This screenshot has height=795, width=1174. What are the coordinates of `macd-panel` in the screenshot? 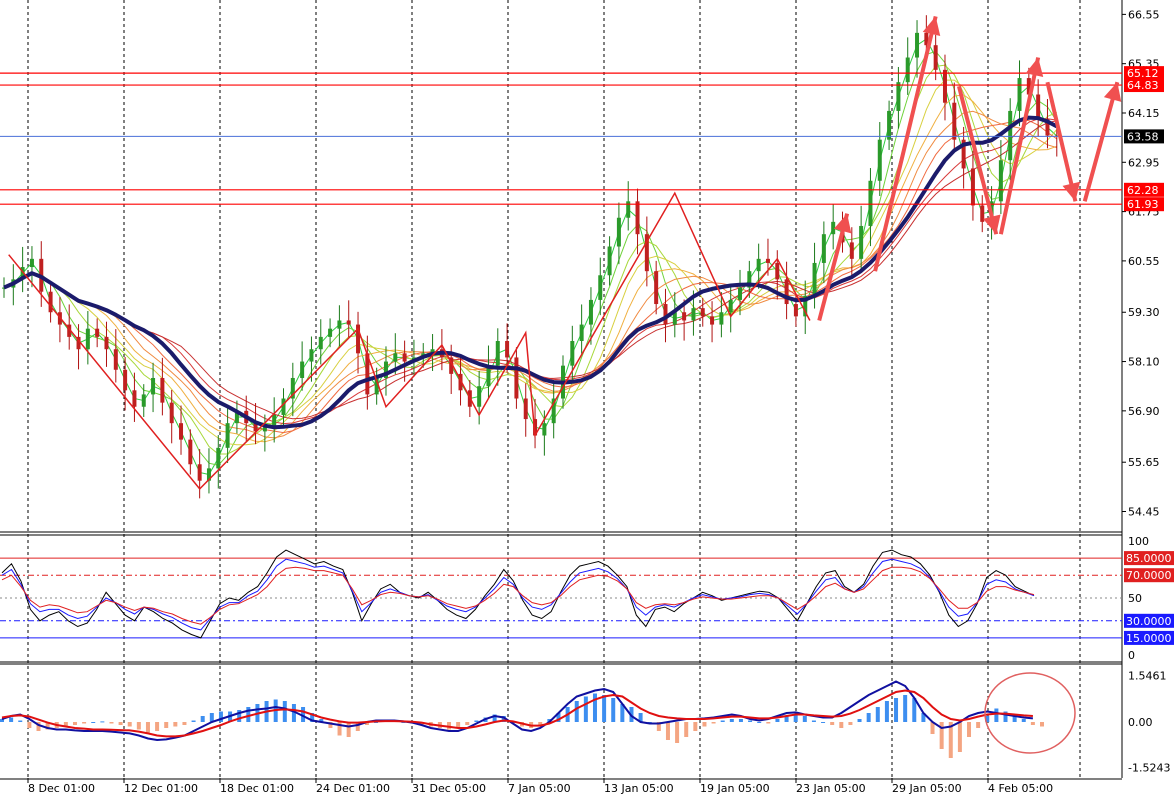 It's located at (538, 715).